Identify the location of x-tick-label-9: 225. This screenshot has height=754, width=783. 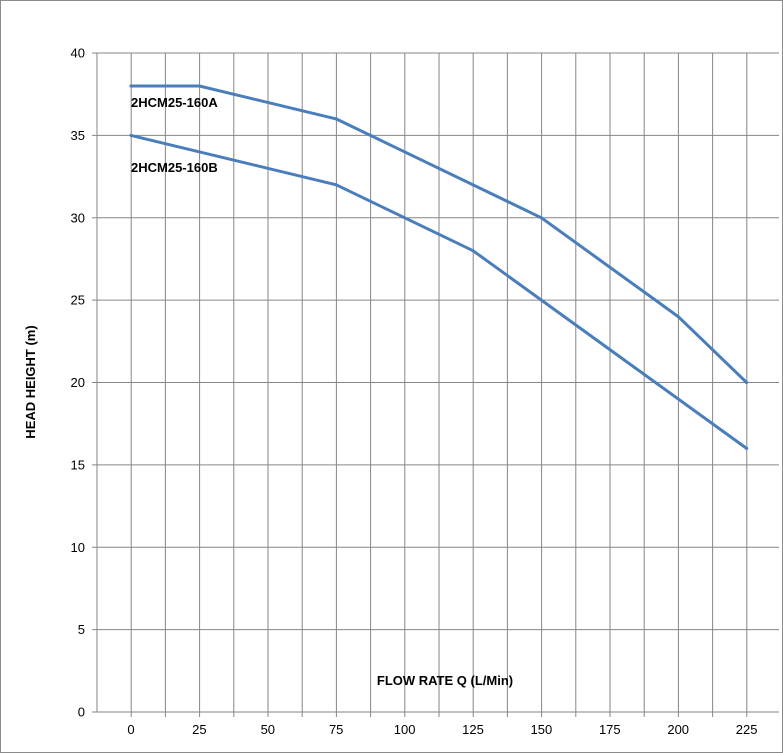
(747, 729).